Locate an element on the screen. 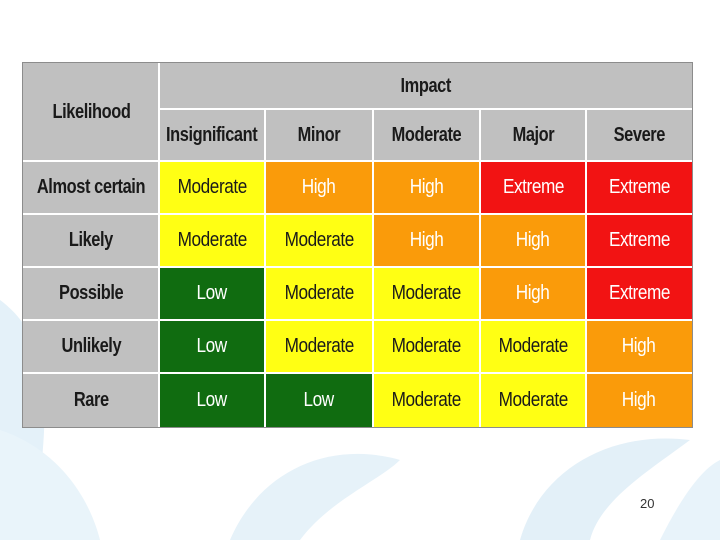  likelihood-row-label: Unlikely is located at coordinates (91, 346).